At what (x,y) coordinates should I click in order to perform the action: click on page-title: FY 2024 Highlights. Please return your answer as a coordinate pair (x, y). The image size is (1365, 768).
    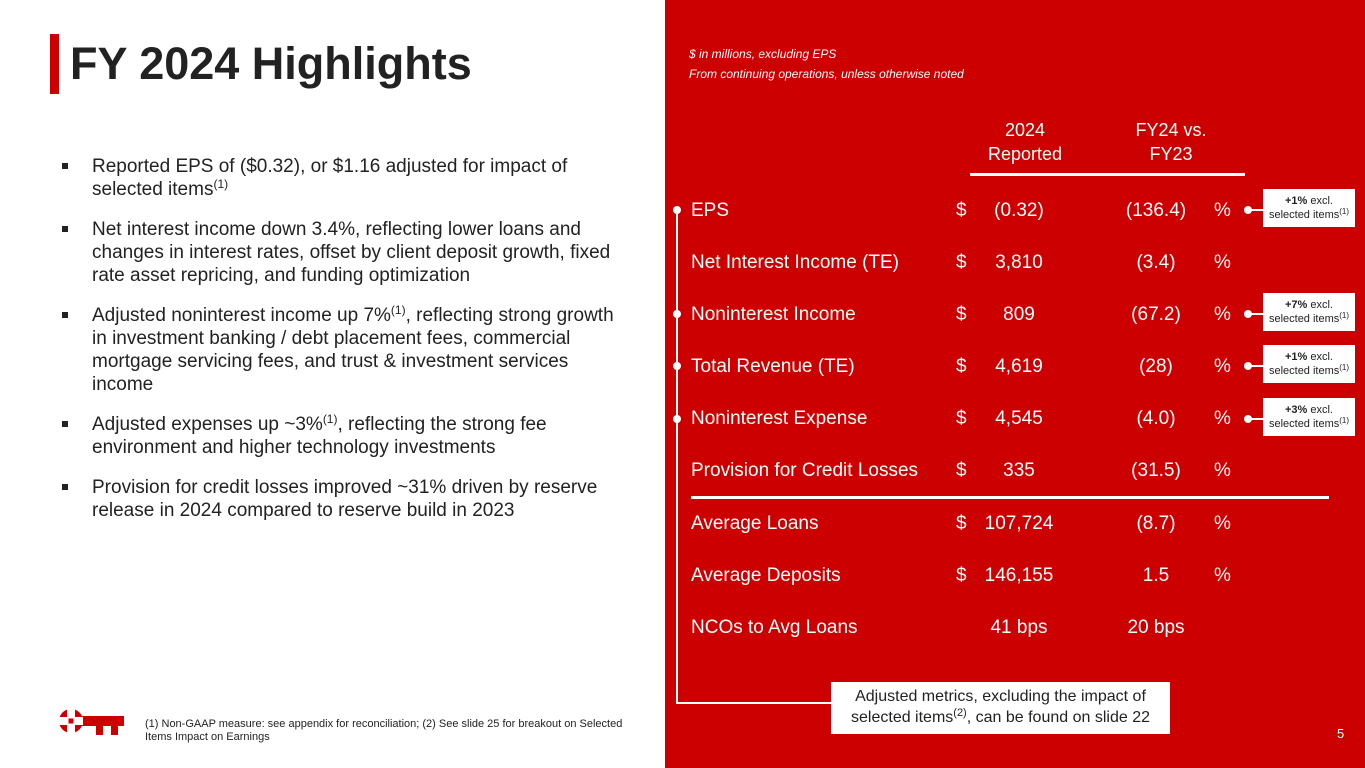
    Looking at the image, I should click on (271, 63).